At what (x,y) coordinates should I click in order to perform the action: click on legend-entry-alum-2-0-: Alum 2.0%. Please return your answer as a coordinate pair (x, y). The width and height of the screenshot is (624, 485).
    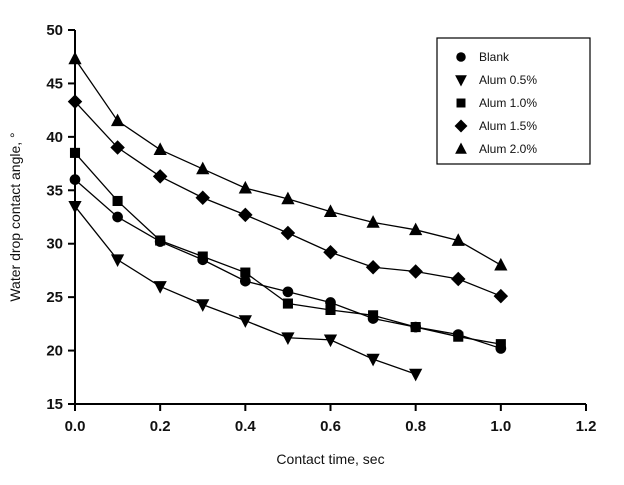
    Looking at the image, I should click on (496, 149).